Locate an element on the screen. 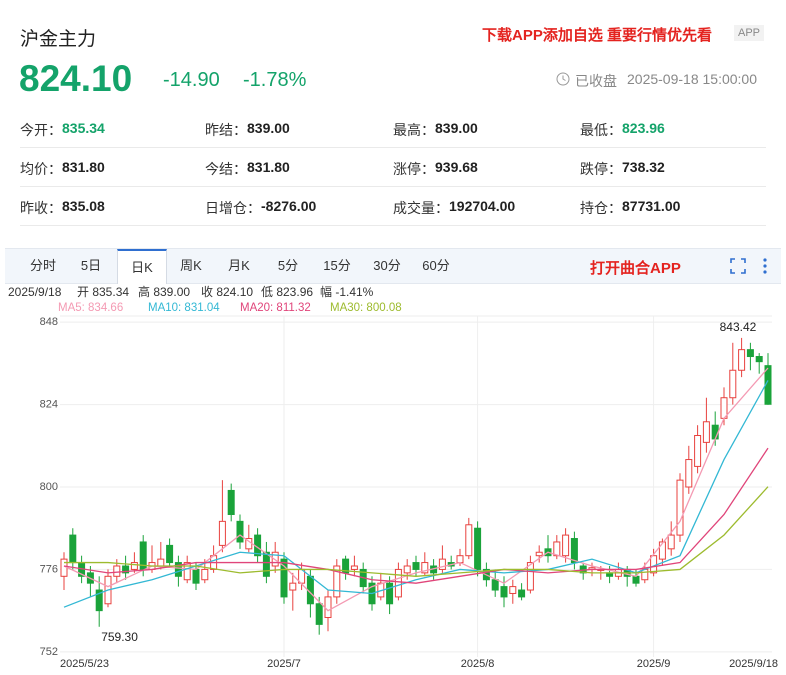 The image size is (786, 675). x-tick-label: 2025/9 is located at coordinates (654, 664).